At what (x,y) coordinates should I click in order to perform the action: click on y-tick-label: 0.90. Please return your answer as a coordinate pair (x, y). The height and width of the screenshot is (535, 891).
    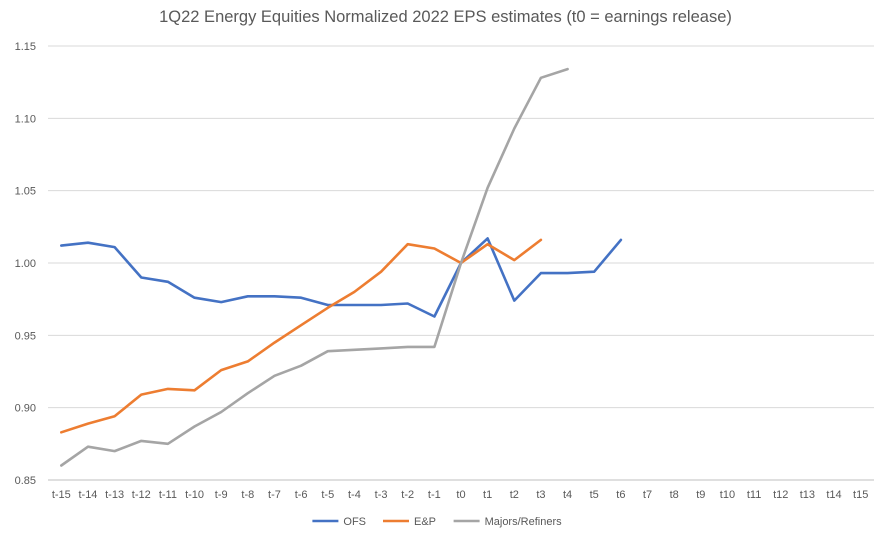
    Looking at the image, I should click on (25, 409).